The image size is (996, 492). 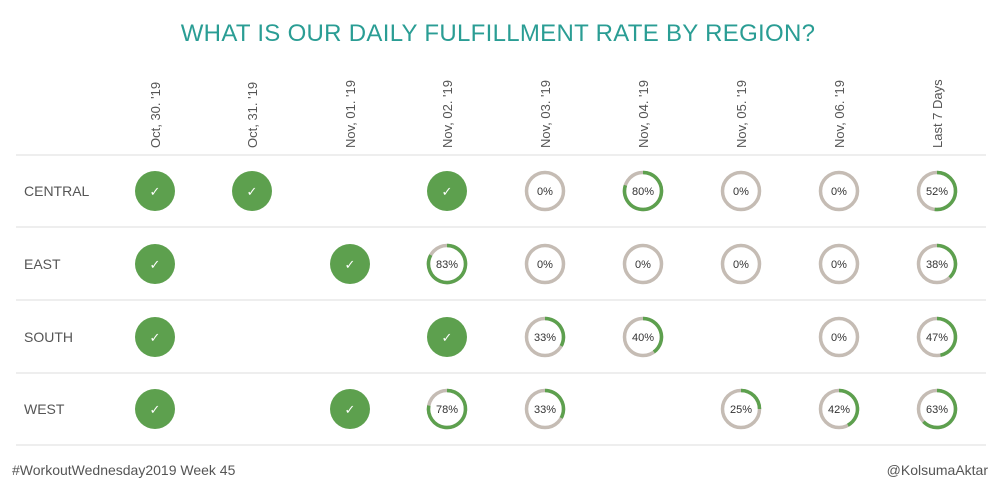 I want to click on row-label: CENTRAL, so click(x=57, y=191).